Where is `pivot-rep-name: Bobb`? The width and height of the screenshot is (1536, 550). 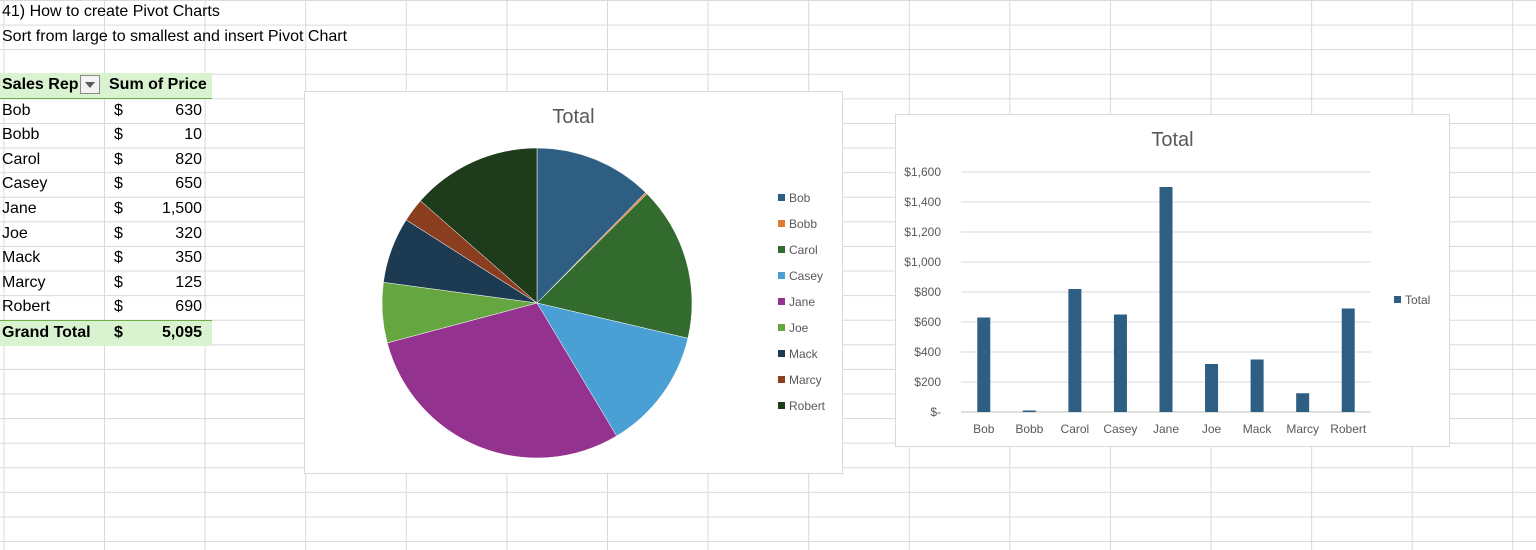 pivot-rep-name: Bobb is located at coordinates (21, 135).